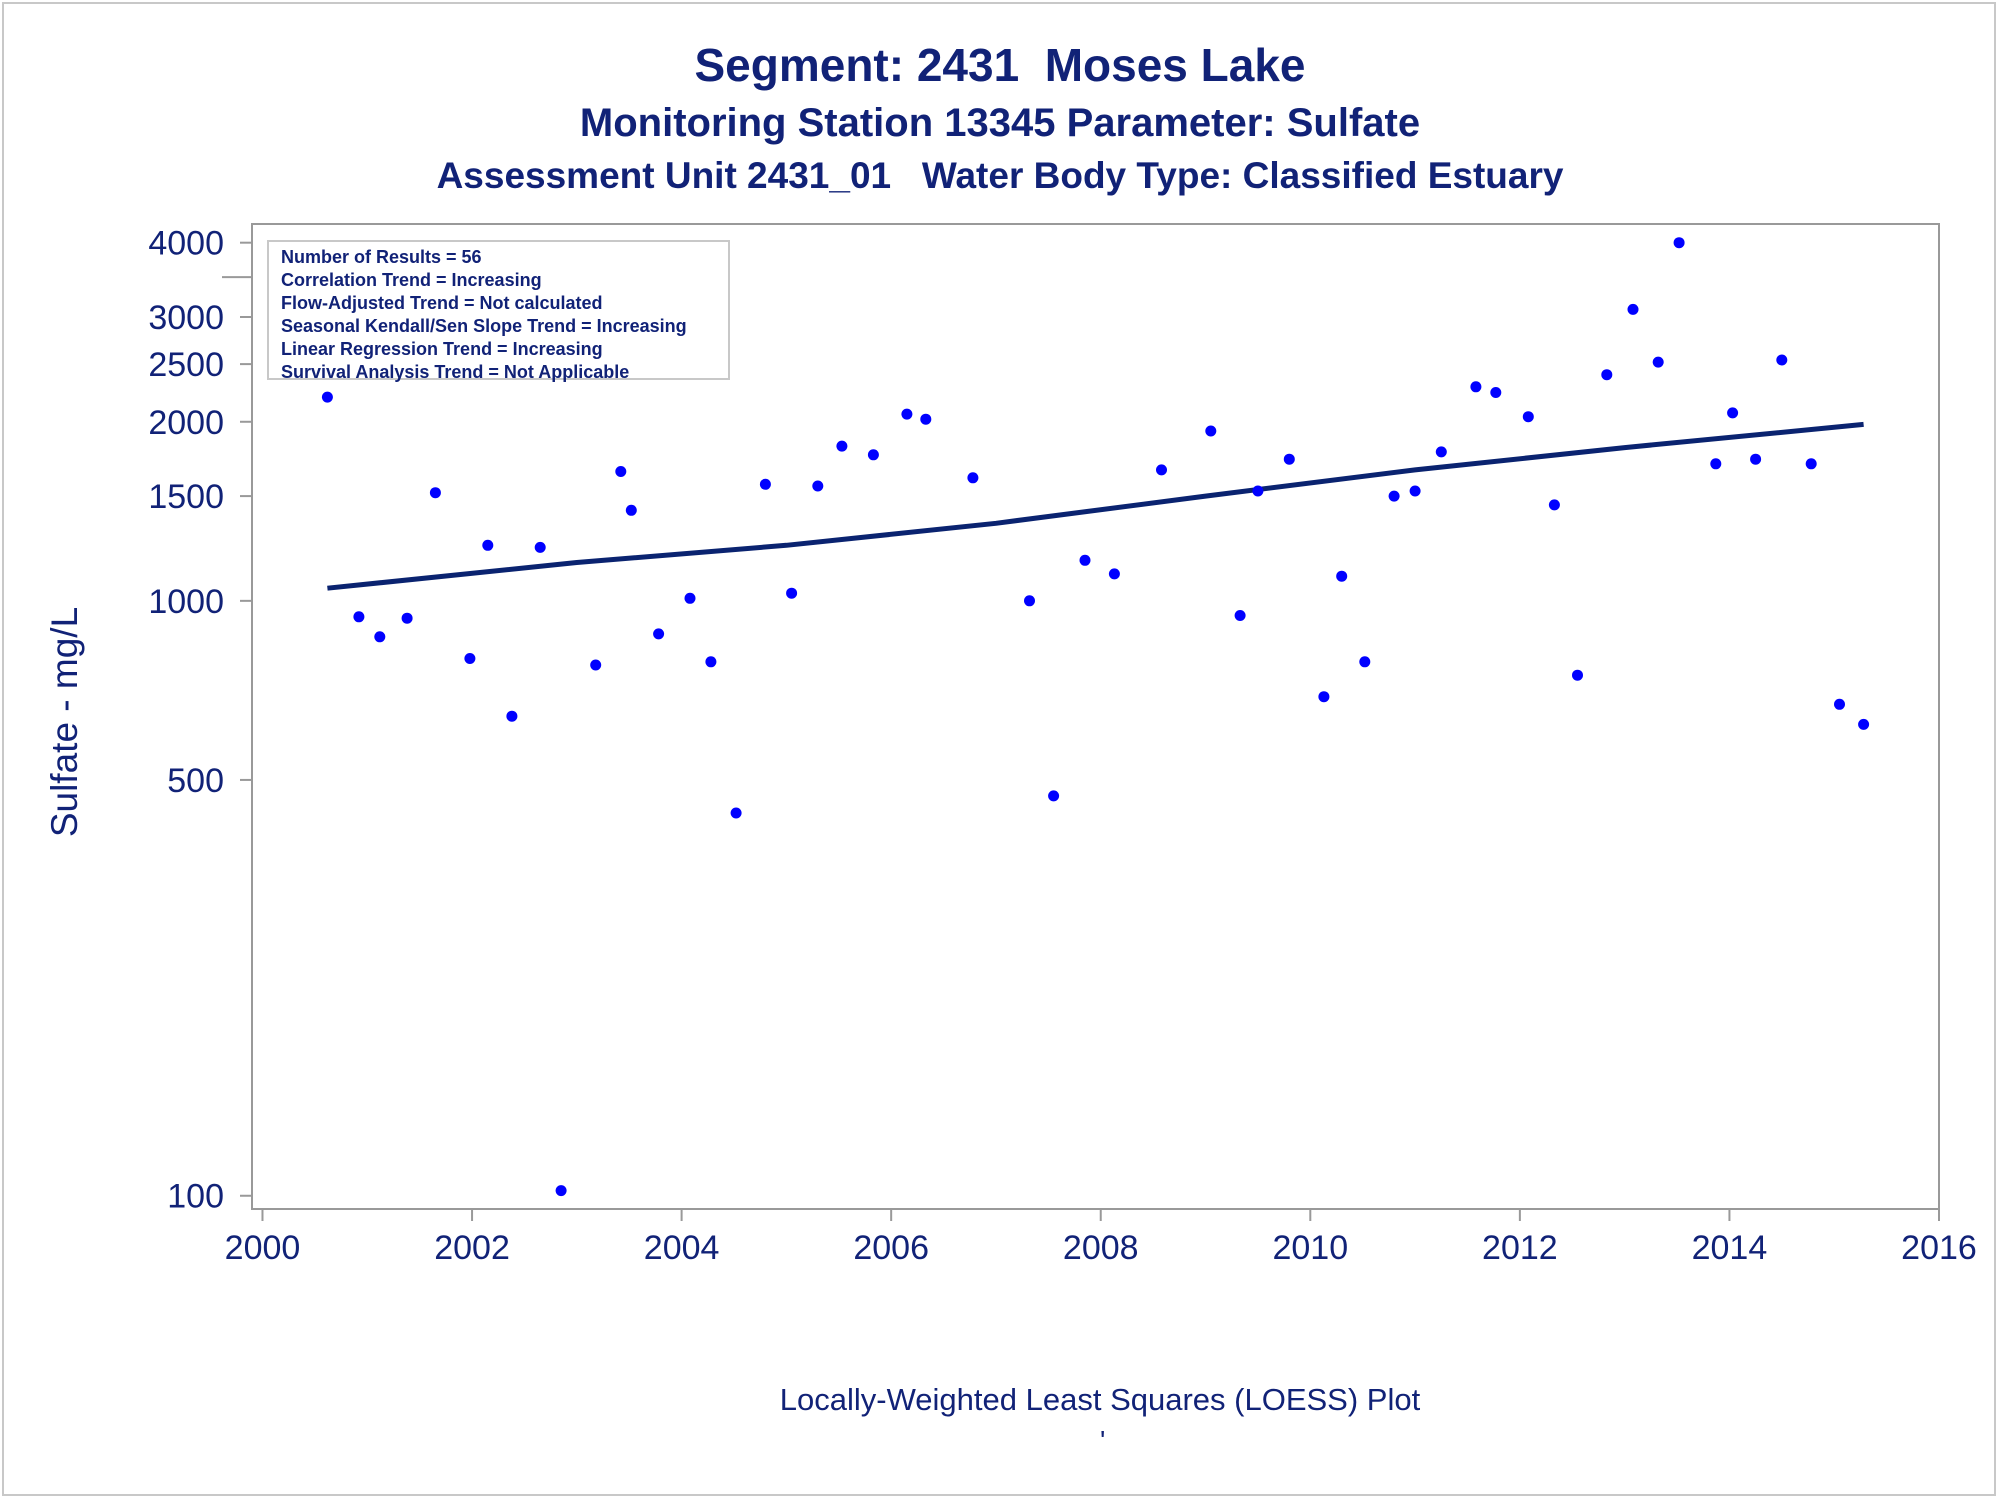  Describe the element at coordinates (442, 303) in the screenshot. I see `info-line: Flow-Adjusted Trend = Not calculated` at that location.